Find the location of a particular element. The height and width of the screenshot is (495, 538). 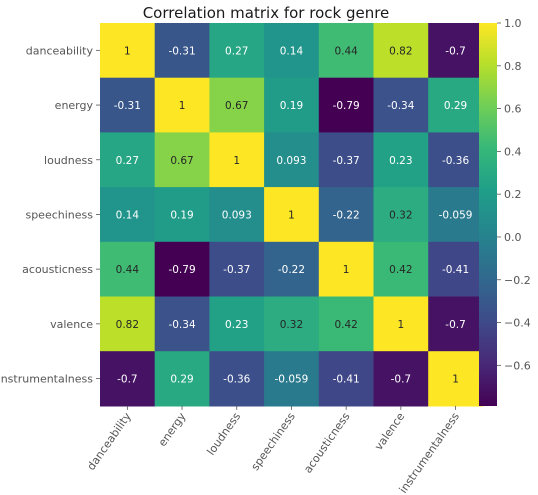

heatmap-cell-instrumentalness-energy is located at coordinates (182, 379).